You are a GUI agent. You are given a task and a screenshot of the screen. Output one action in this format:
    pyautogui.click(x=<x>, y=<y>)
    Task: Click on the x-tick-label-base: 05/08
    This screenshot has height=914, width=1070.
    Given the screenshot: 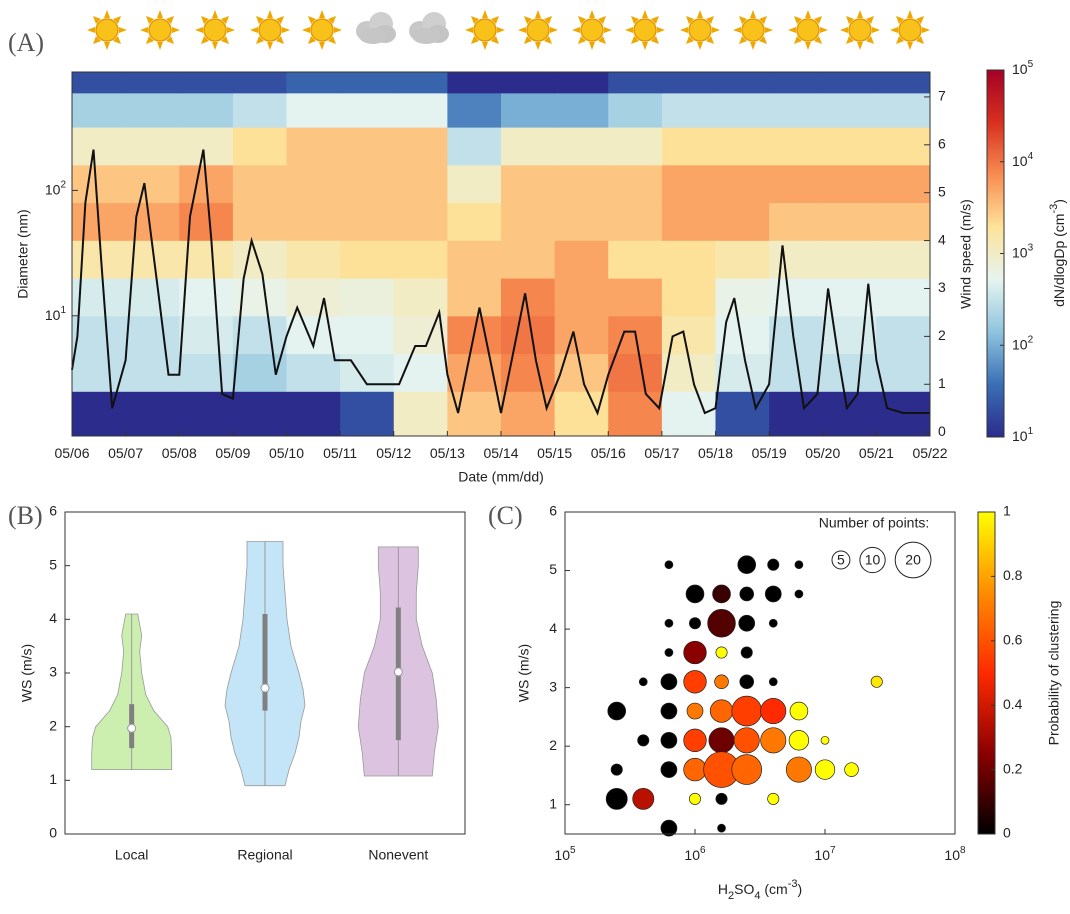 What is the action you would take?
    pyautogui.click(x=179, y=453)
    